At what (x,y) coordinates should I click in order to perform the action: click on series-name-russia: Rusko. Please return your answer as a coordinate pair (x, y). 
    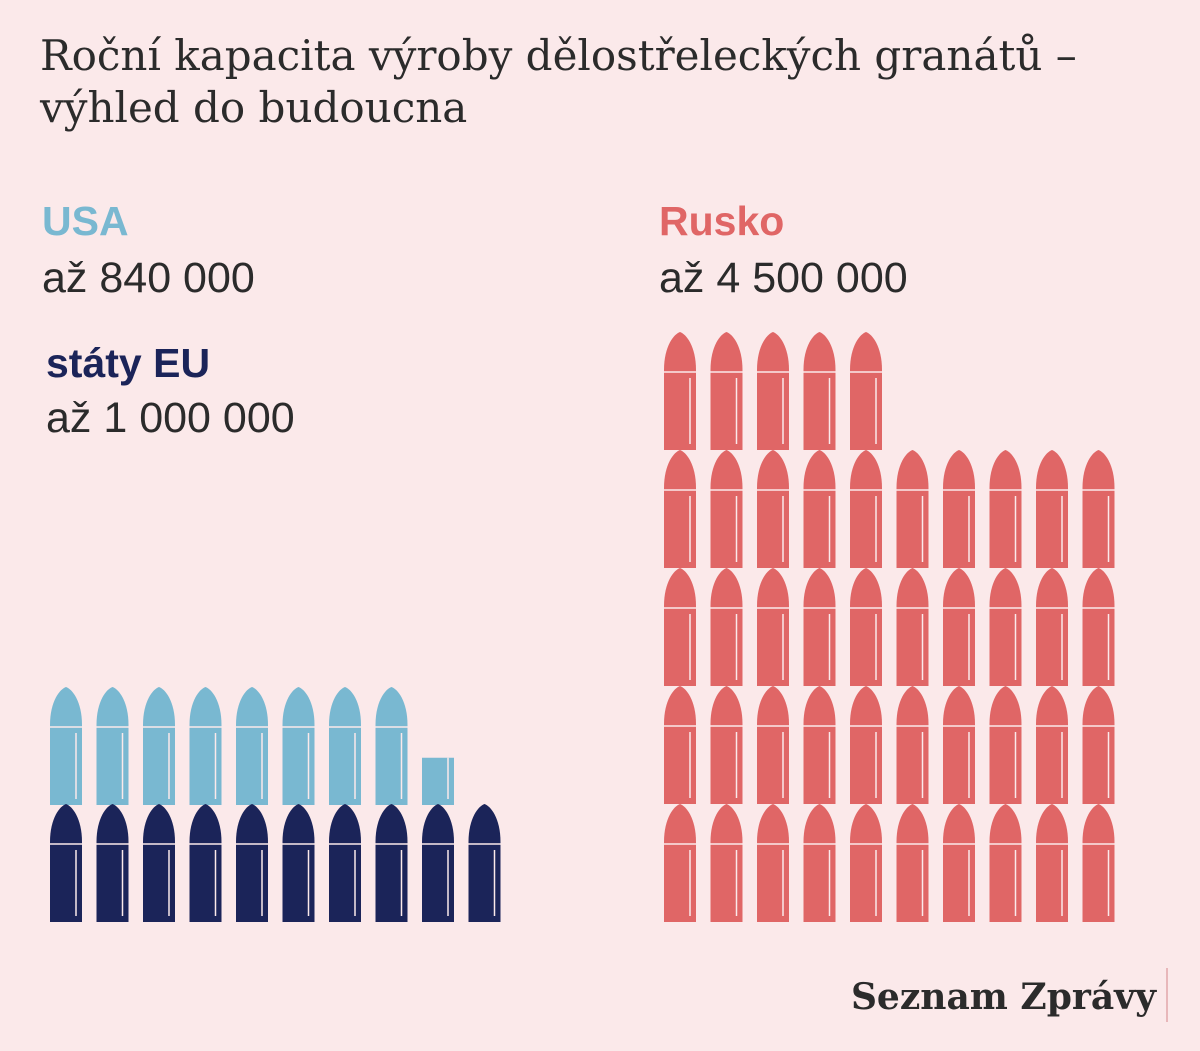
    Looking at the image, I should click on (722, 221).